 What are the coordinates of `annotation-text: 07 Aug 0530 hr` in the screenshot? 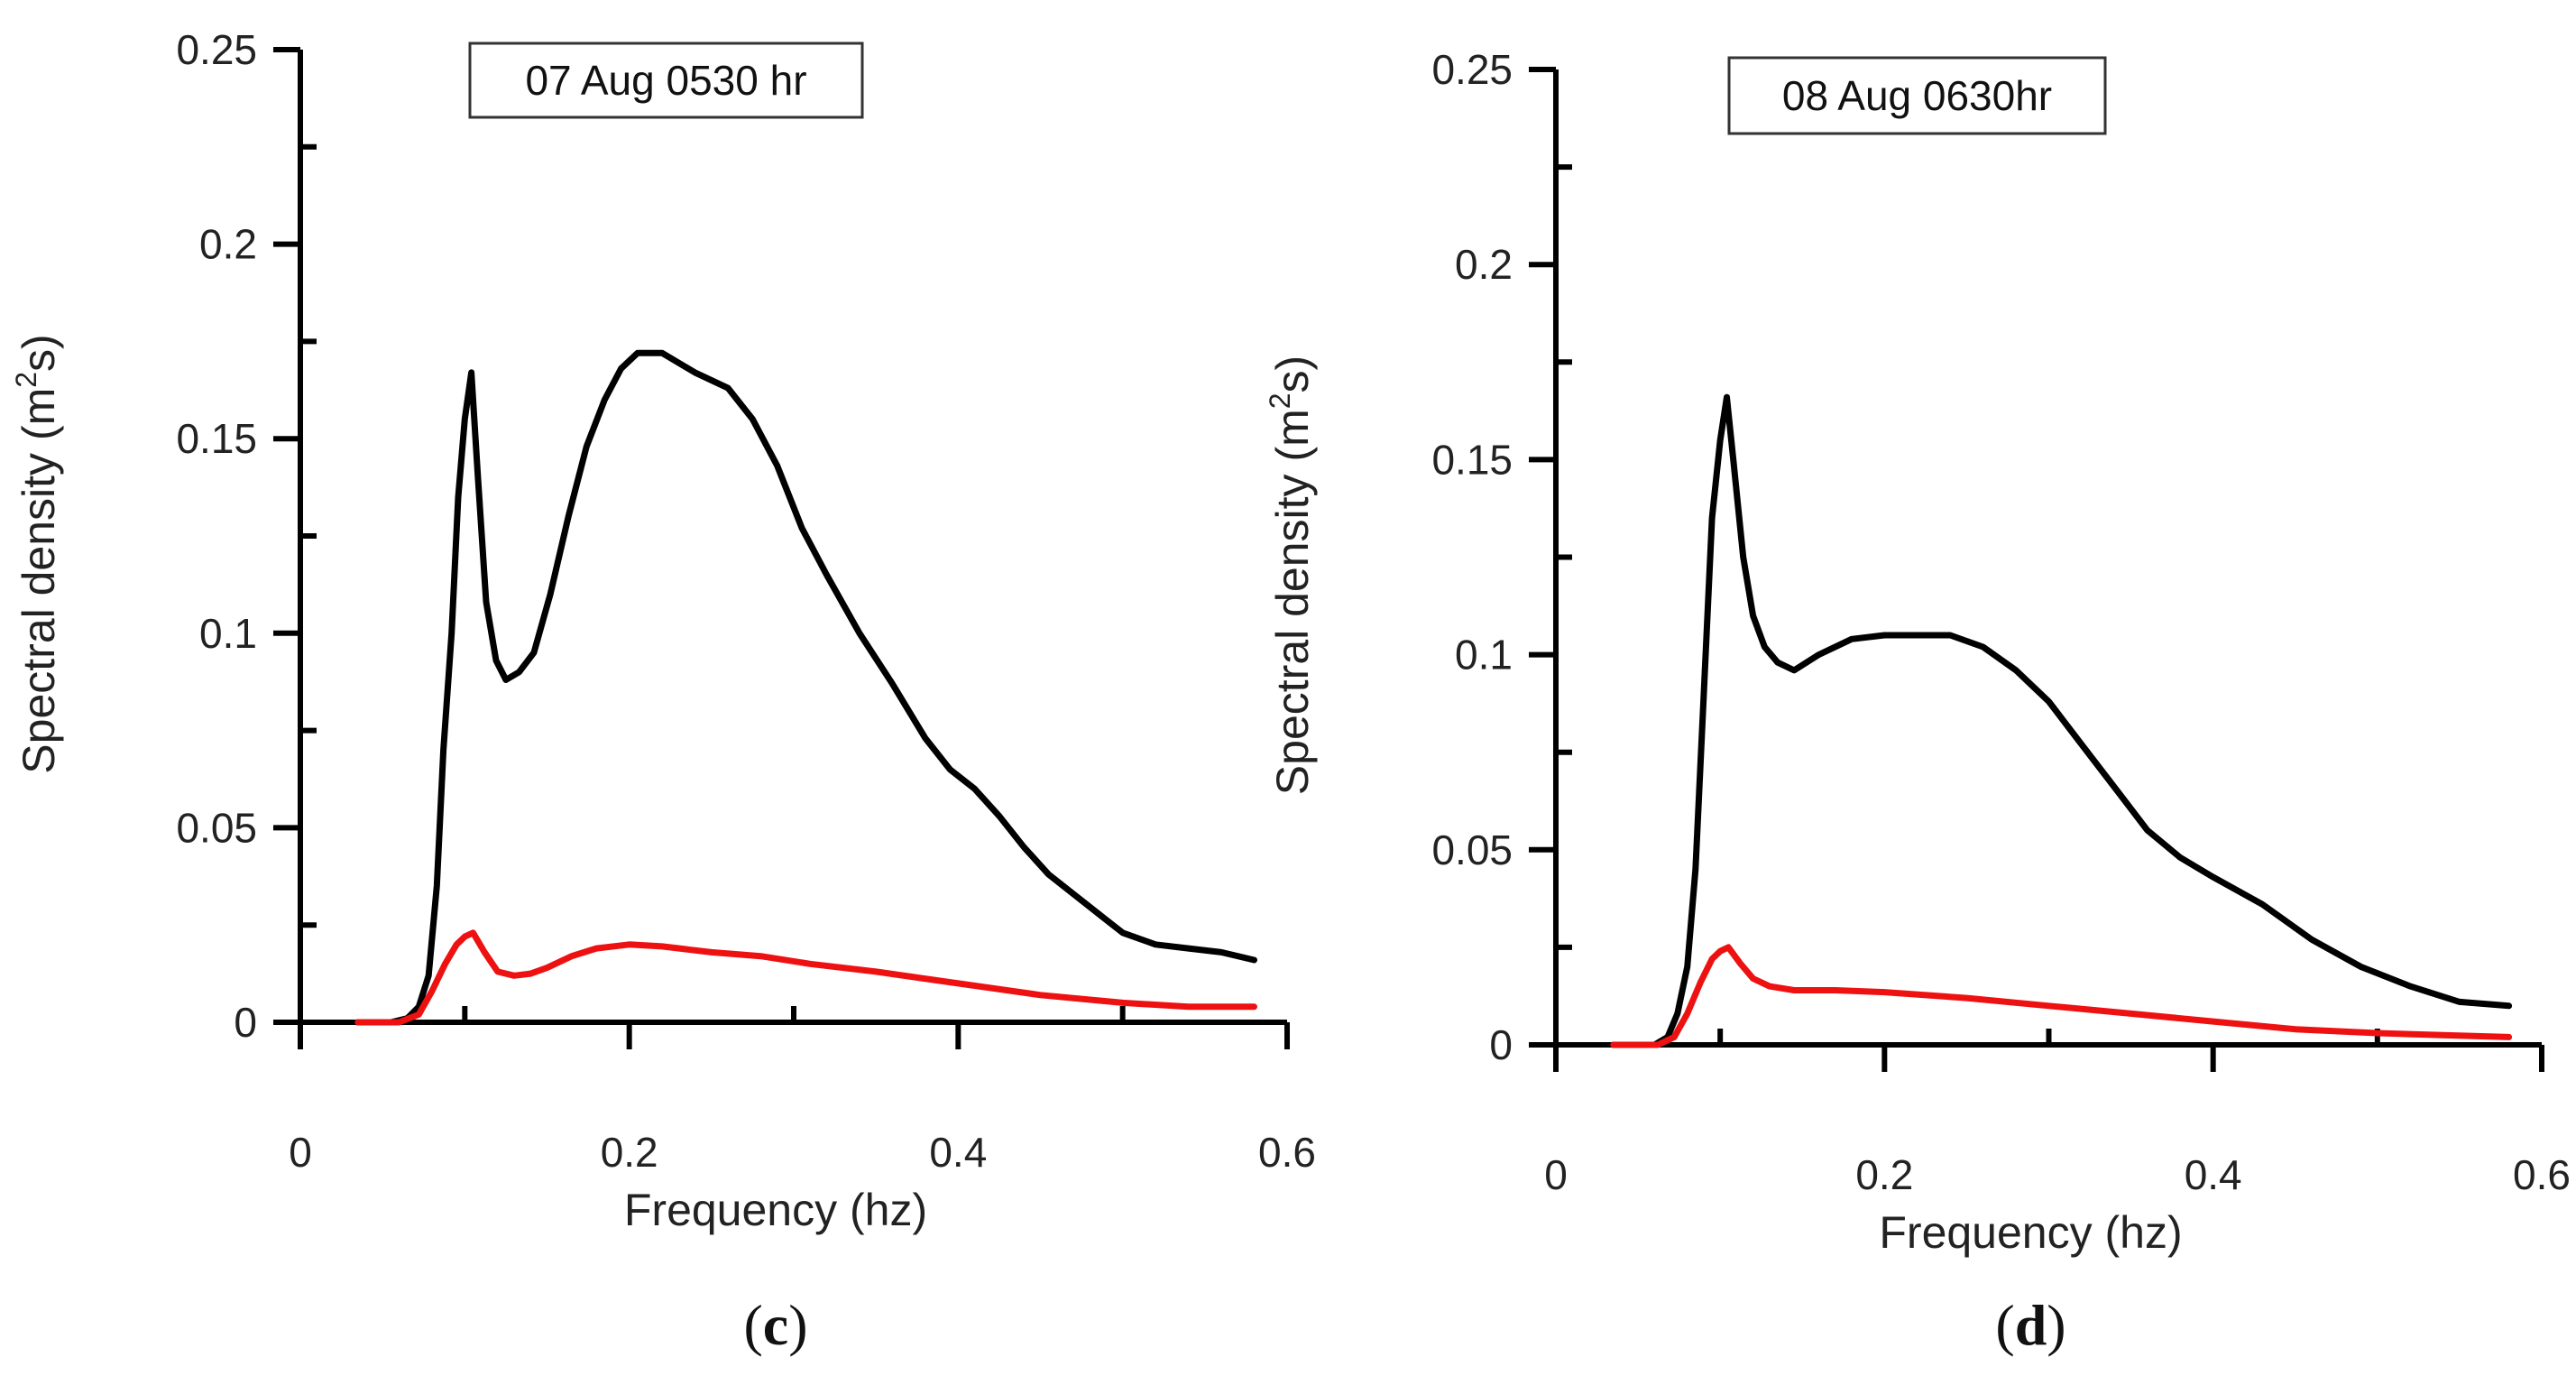 It's located at (665, 80).